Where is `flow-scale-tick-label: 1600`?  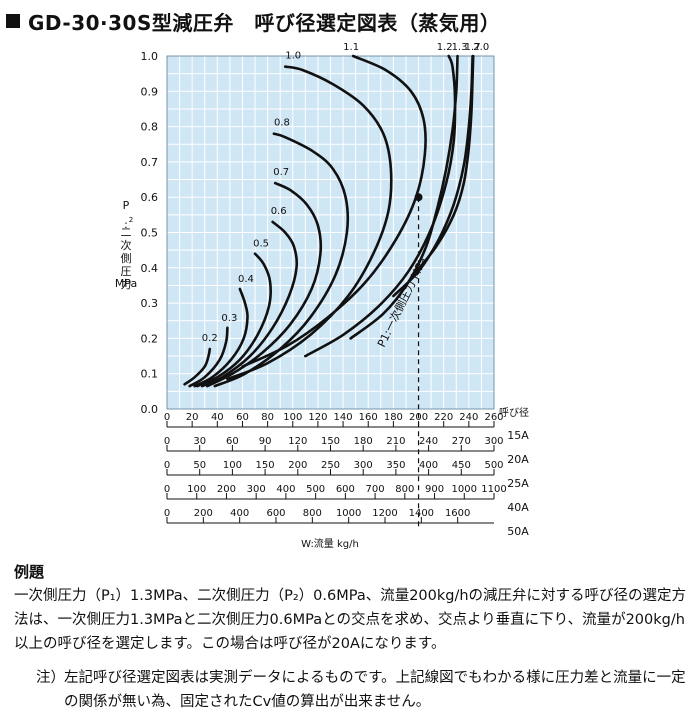 flow-scale-tick-label: 1600 is located at coordinates (457, 513).